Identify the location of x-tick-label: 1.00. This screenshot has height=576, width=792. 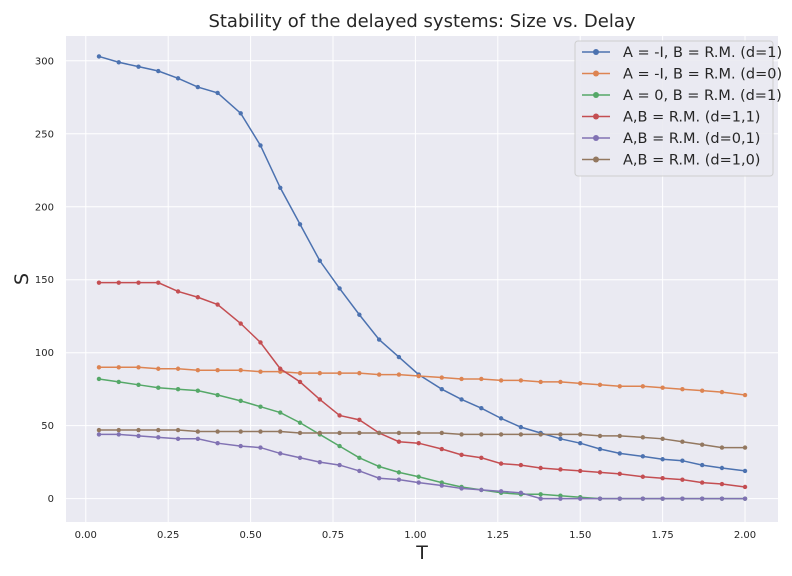
(415, 535).